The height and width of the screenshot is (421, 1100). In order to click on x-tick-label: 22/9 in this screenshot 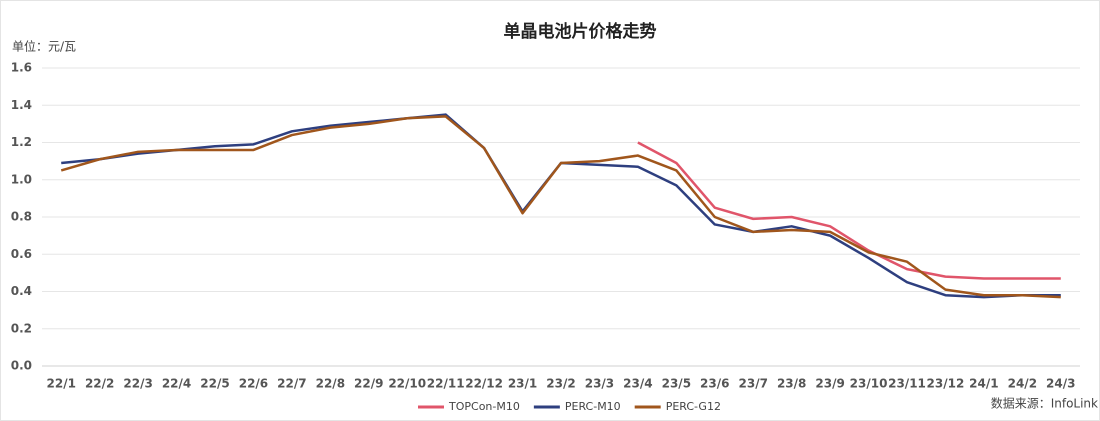, I will do `click(368, 384)`.